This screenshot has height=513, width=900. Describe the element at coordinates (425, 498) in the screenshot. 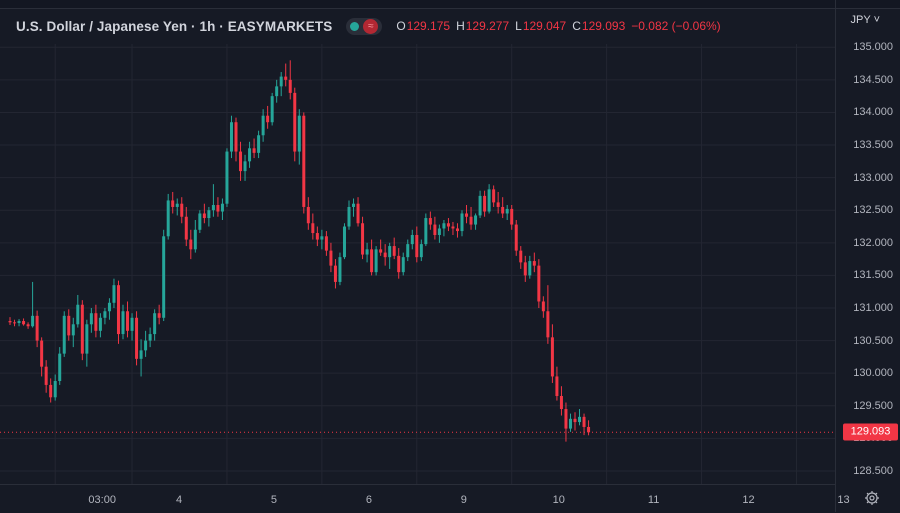

I see `time-axis: 03:00 4 5 6 9 10 11 12 13` at that location.